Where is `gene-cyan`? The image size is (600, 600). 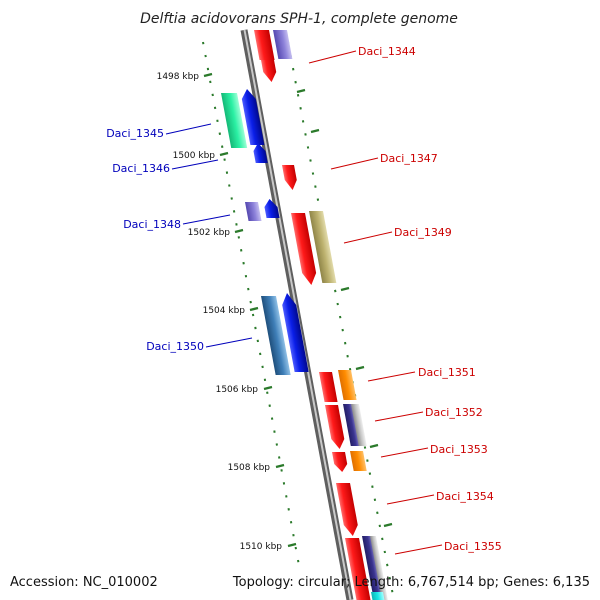 gene-cyan is located at coordinates (378, 596).